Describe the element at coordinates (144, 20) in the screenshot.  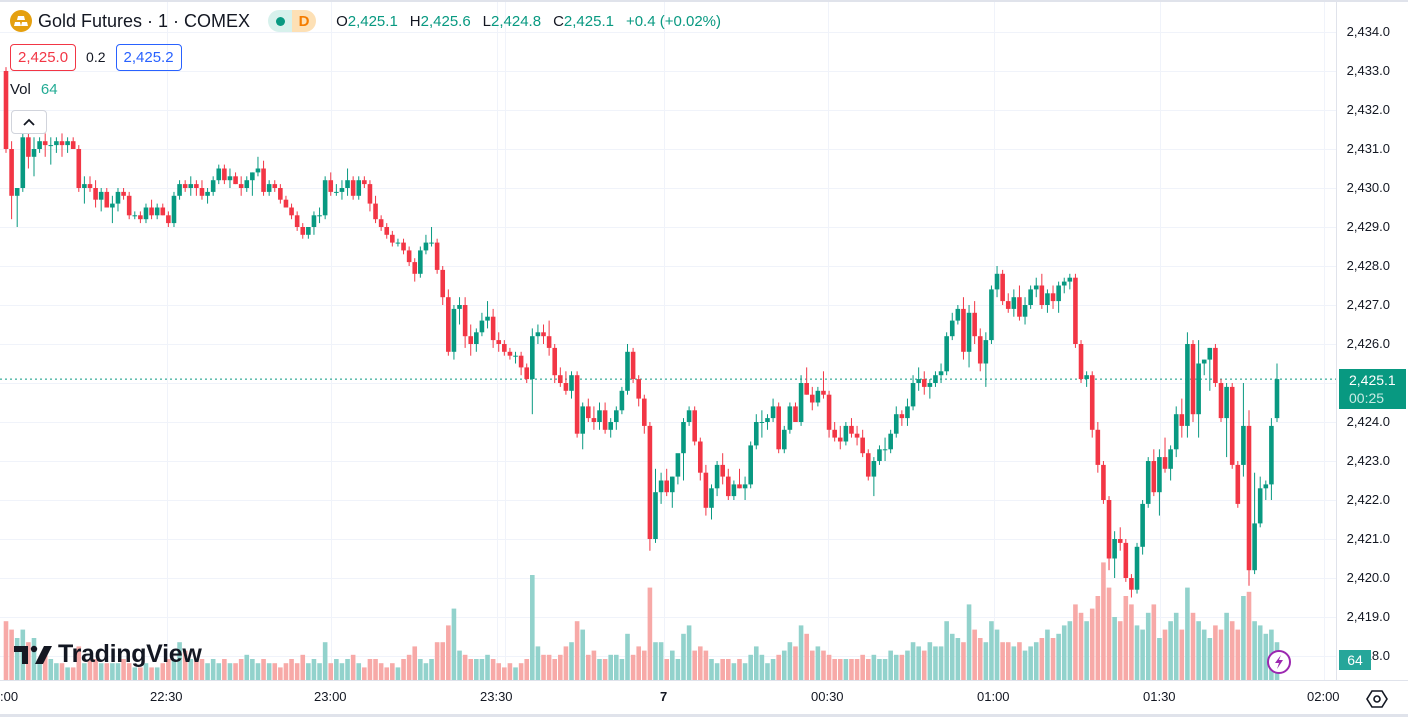
I see `symbol-title: Gold Futures · 1 · COMEX` at that location.